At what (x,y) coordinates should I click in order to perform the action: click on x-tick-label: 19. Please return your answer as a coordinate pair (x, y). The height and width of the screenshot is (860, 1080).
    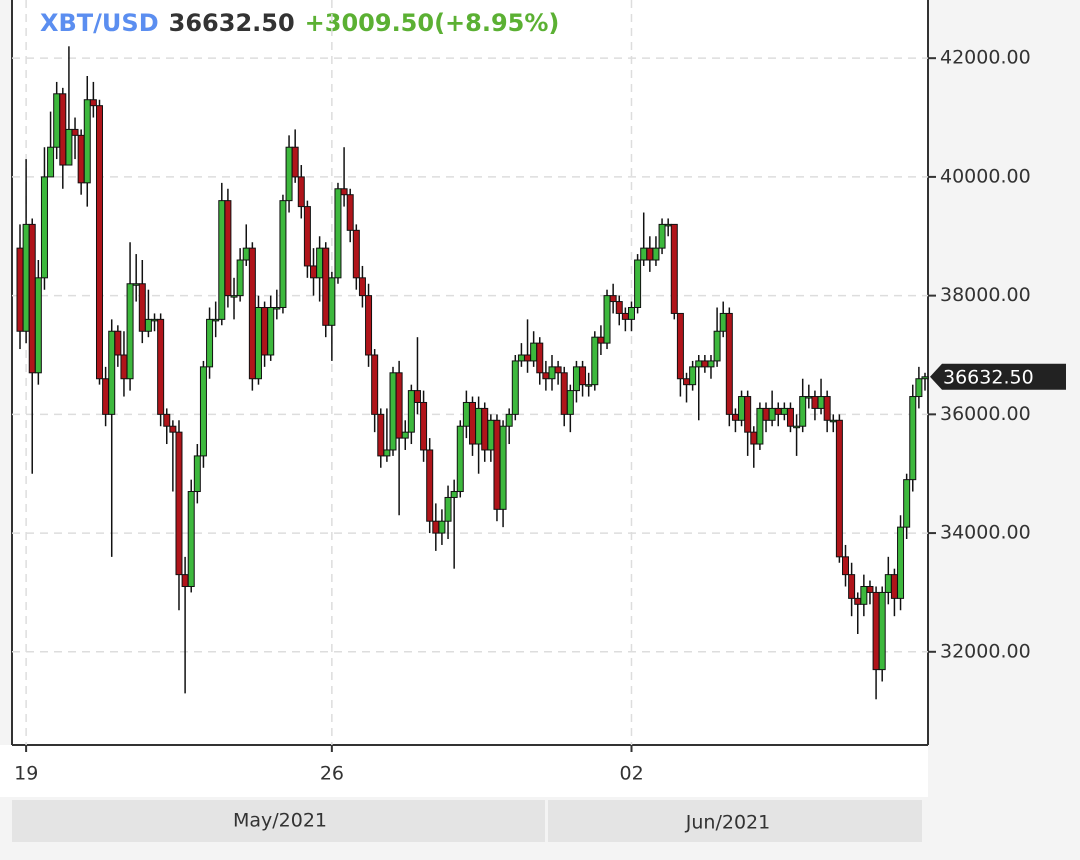
    Looking at the image, I should click on (26, 774).